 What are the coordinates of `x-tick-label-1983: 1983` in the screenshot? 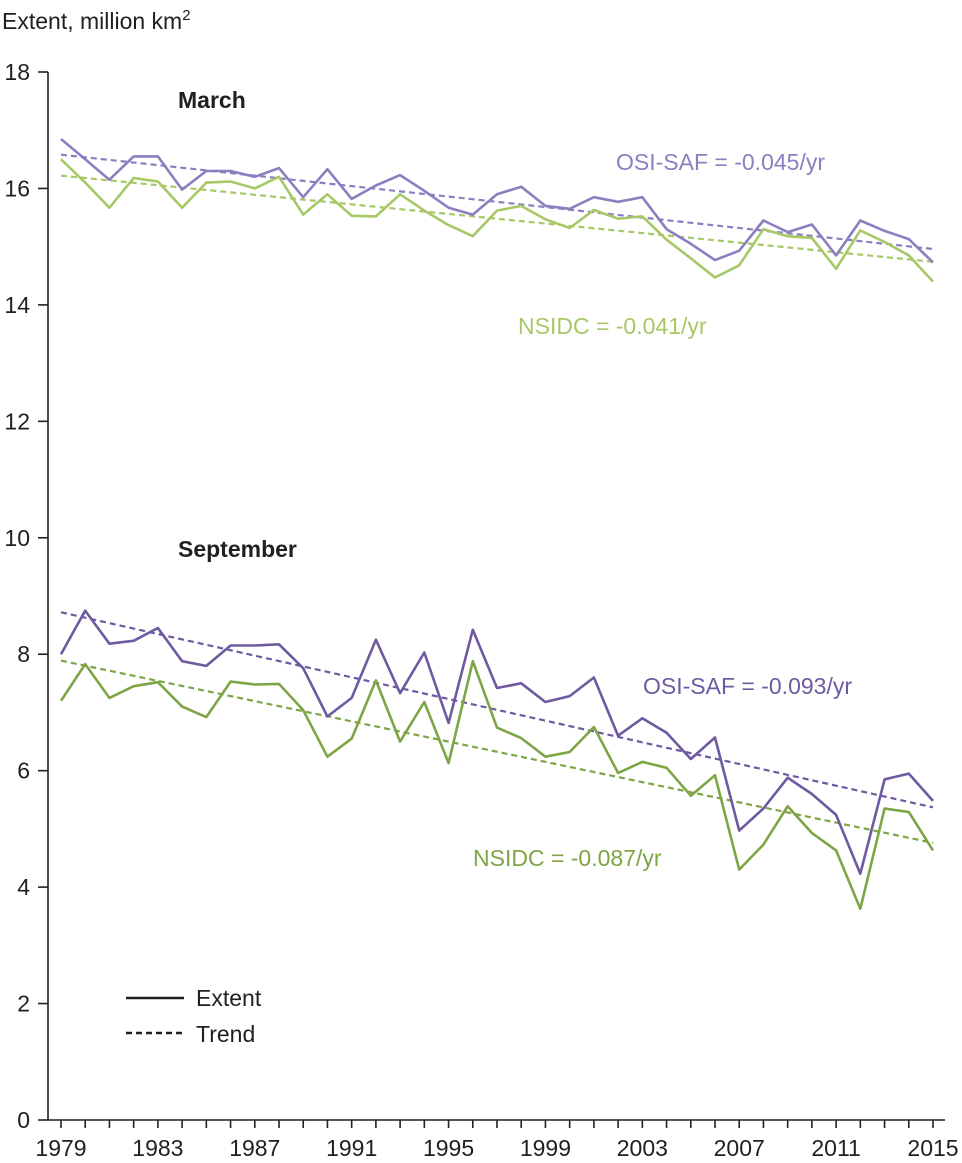 It's located at (157, 1148).